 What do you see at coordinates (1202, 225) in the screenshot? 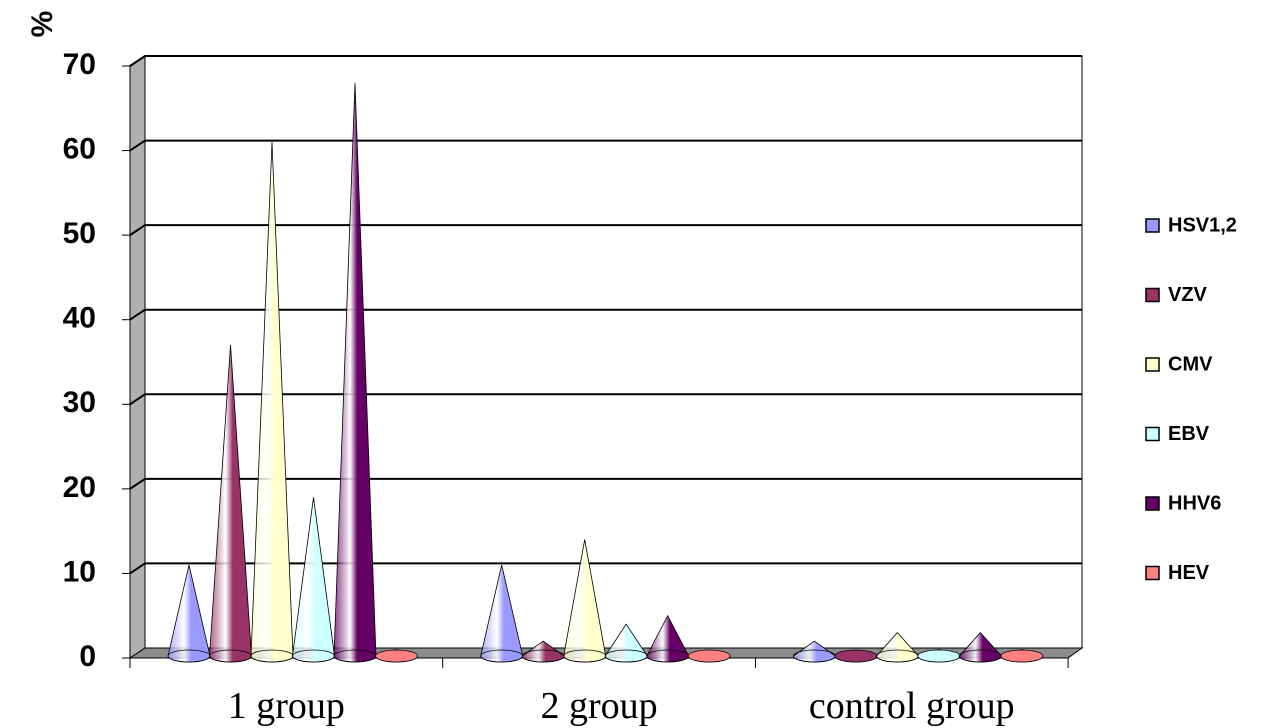
I see `legend-label: HSV1,2` at bounding box center [1202, 225].